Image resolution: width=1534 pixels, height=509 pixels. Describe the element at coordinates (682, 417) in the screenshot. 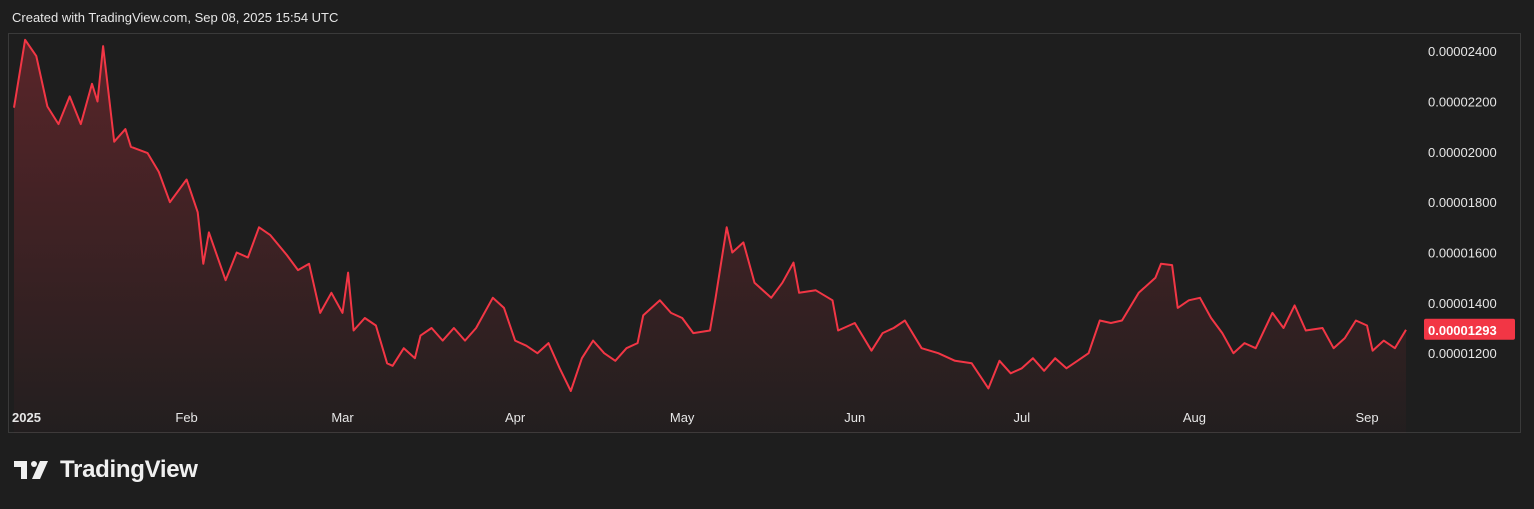

I see `x-tick-label: May` at that location.